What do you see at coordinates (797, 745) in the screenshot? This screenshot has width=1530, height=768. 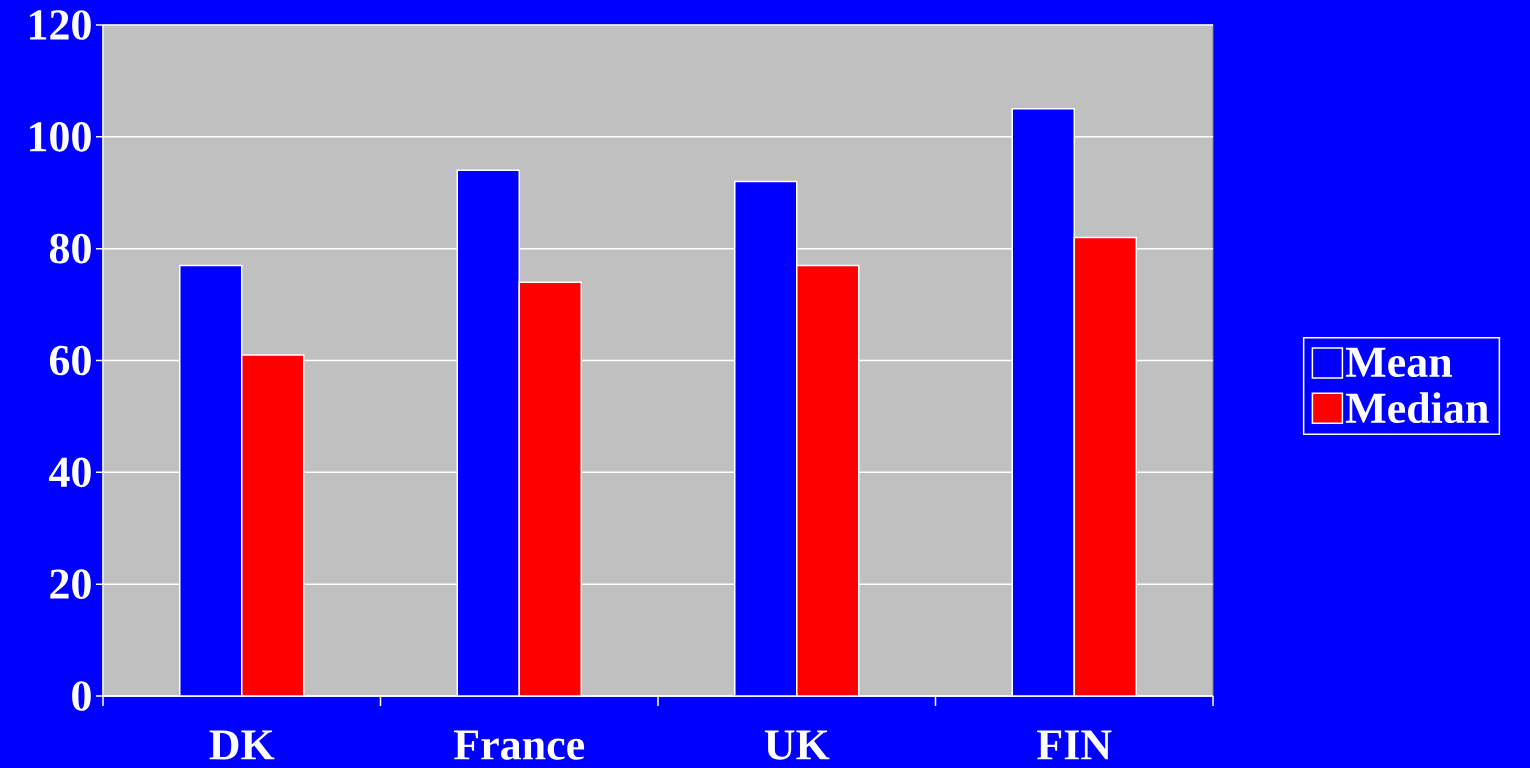 I see `x-tick-label: UK` at bounding box center [797, 745].